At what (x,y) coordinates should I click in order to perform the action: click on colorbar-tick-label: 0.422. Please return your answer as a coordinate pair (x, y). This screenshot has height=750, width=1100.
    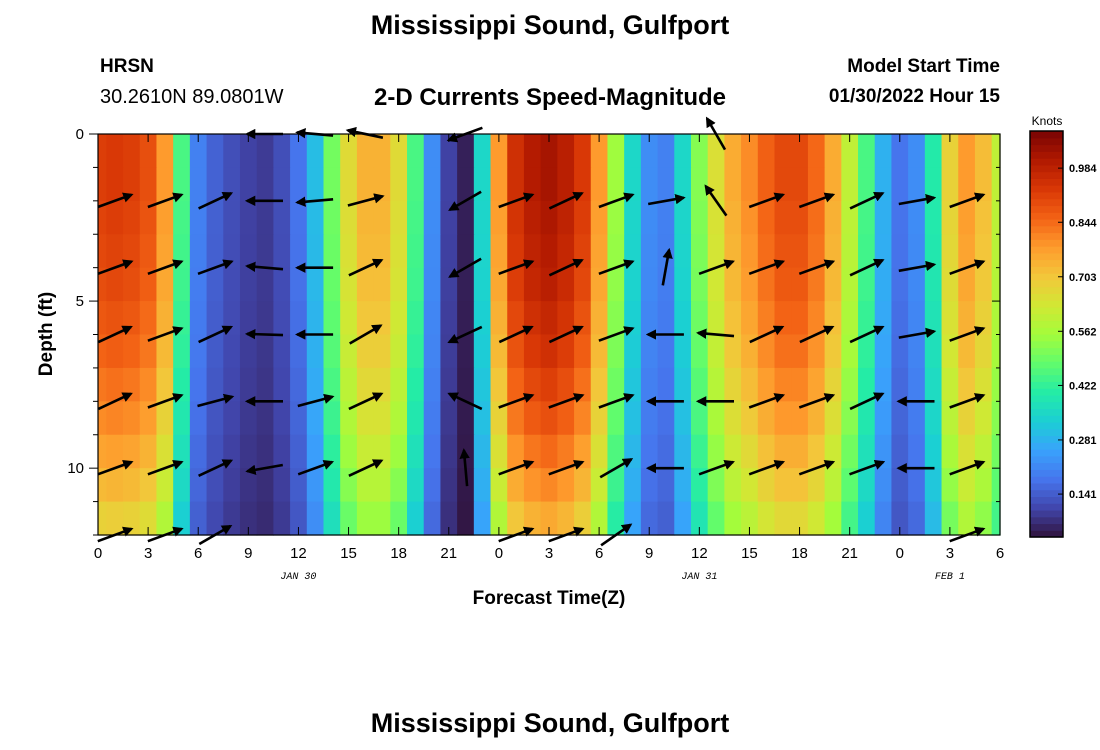
    Looking at the image, I should click on (1083, 386).